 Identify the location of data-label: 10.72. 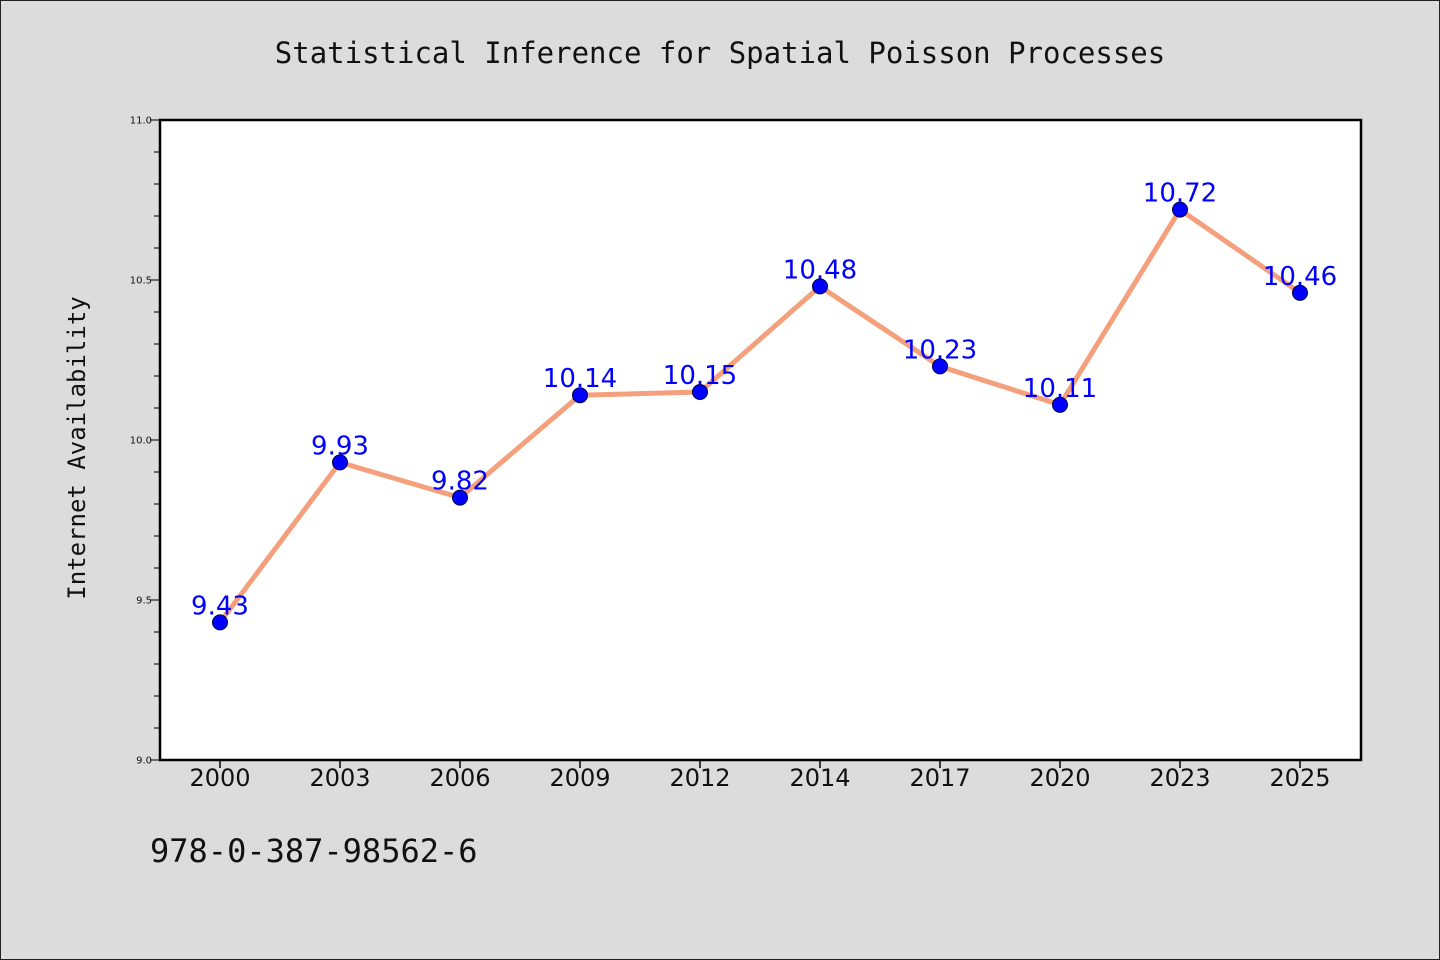
(1180, 194).